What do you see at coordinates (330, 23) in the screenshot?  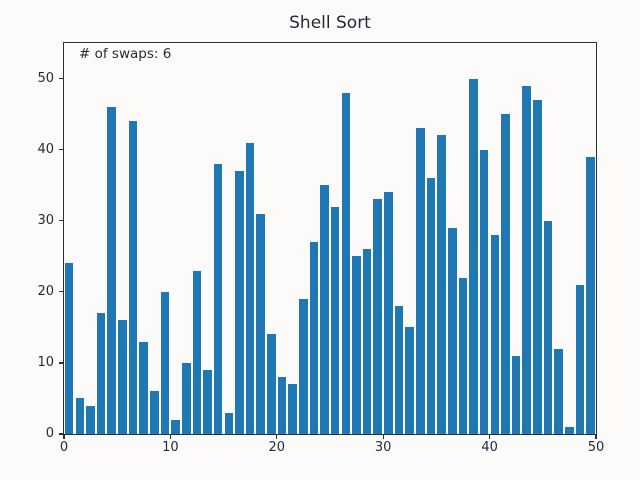 I see `chart-title: Shell Sort` at bounding box center [330, 23].